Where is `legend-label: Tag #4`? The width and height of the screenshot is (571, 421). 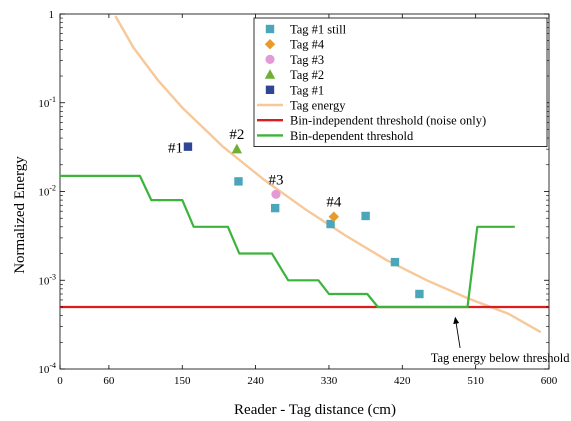 legend-label: Tag #4 is located at coordinates (307, 45).